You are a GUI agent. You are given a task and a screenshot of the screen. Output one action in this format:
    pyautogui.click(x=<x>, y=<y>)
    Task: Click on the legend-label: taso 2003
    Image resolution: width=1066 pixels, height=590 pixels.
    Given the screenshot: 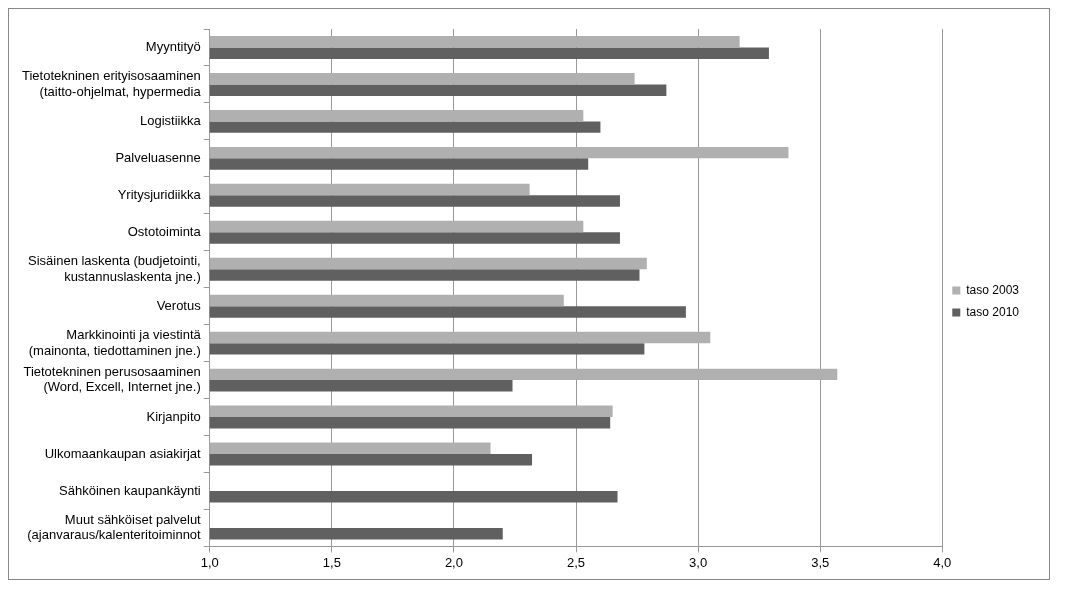 What is the action you would take?
    pyautogui.click(x=993, y=289)
    